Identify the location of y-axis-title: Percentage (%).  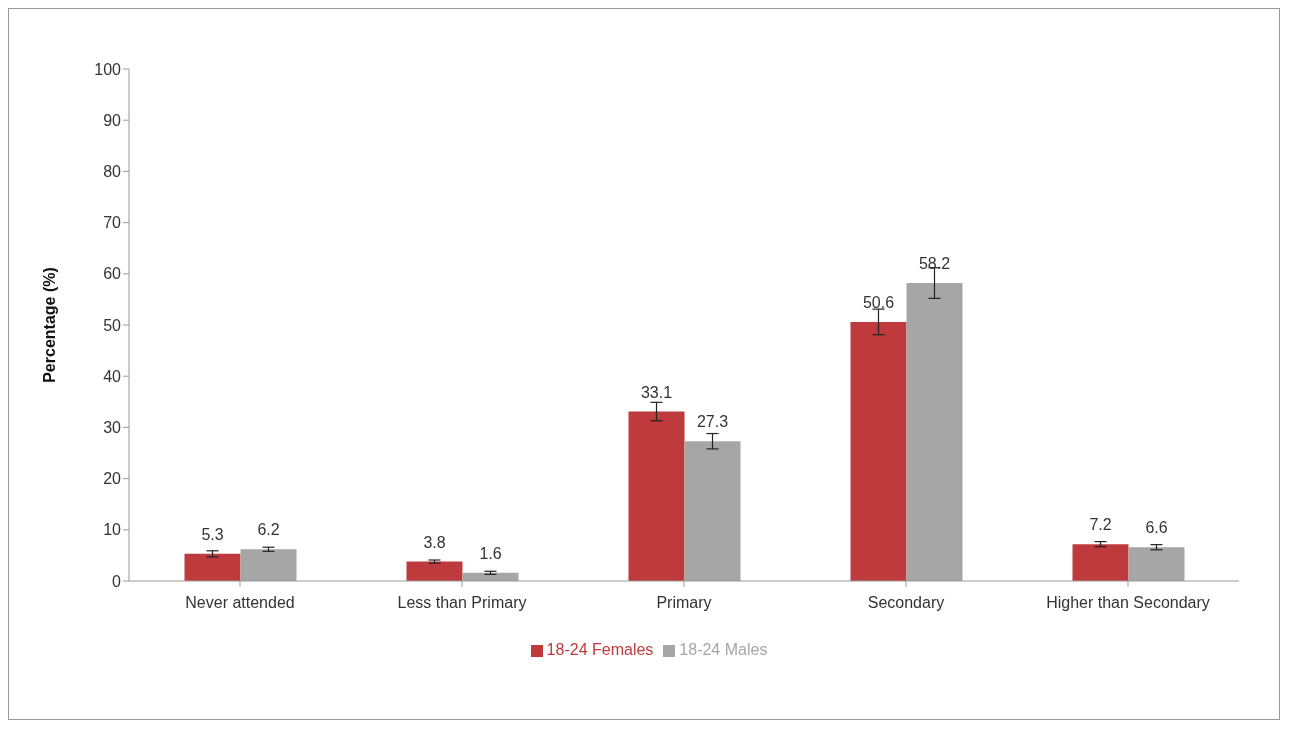
(49, 325).